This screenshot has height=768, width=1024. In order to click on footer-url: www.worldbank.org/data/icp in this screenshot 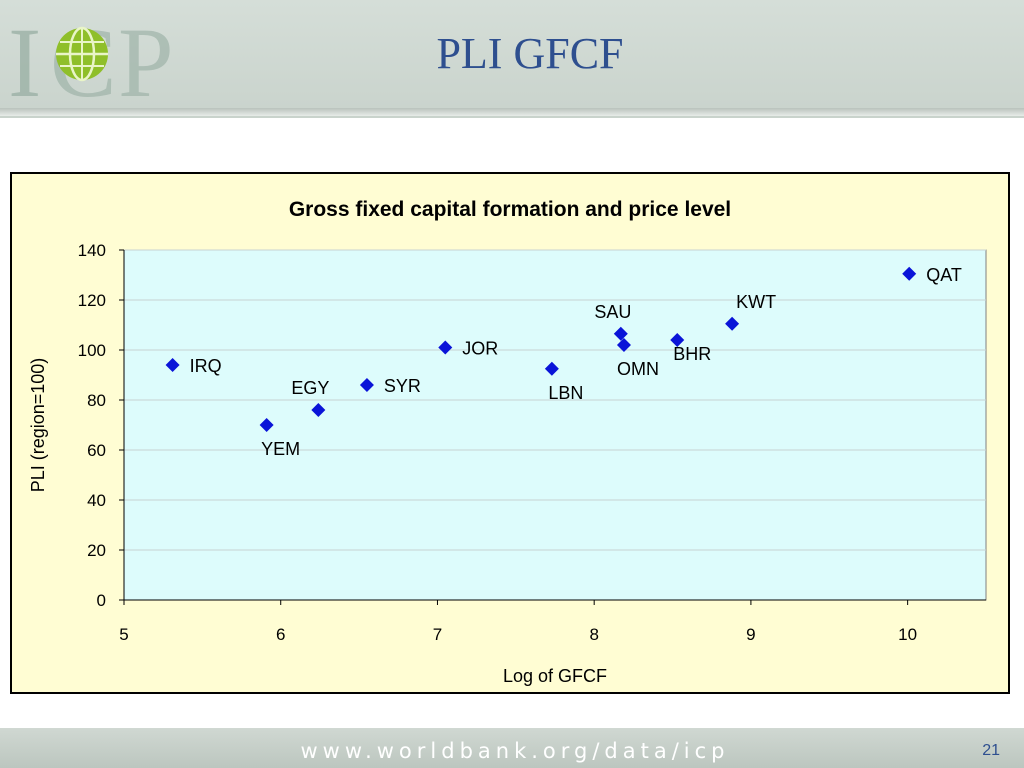, I will do `click(515, 751)`.